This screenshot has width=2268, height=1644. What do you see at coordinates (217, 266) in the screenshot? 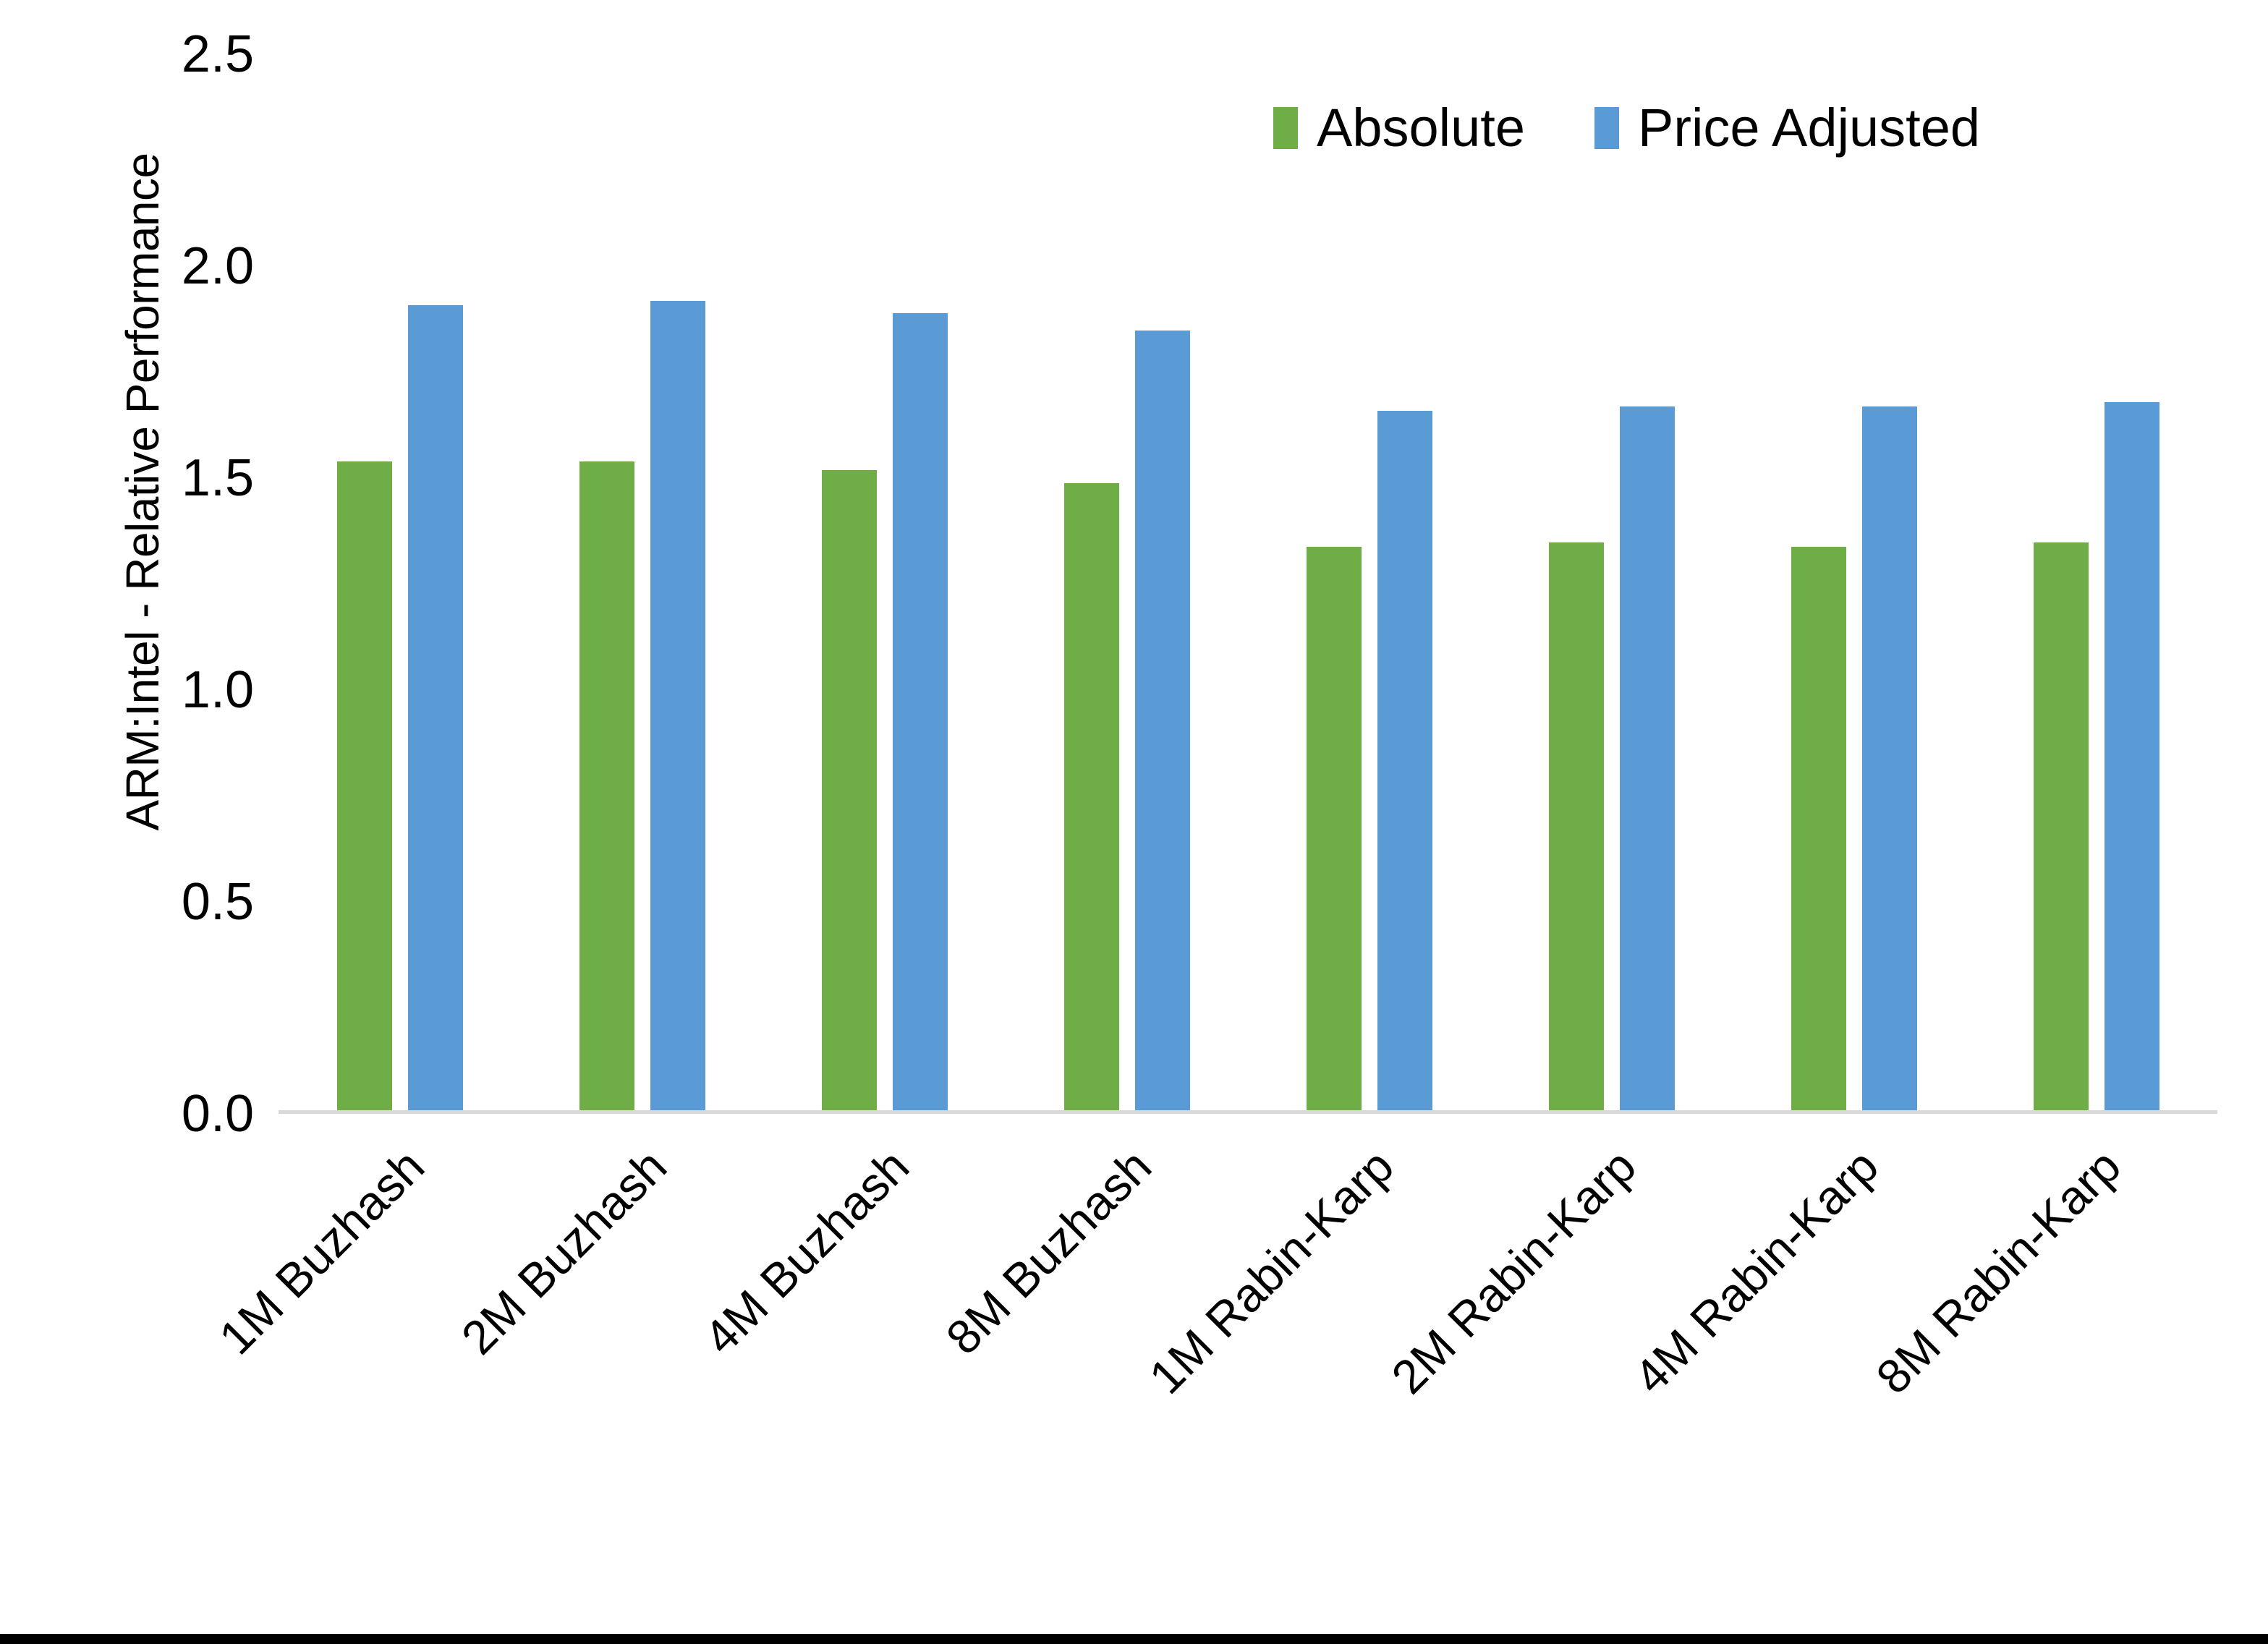
I see `y-axis-tick-label: 2.0` at bounding box center [217, 266].